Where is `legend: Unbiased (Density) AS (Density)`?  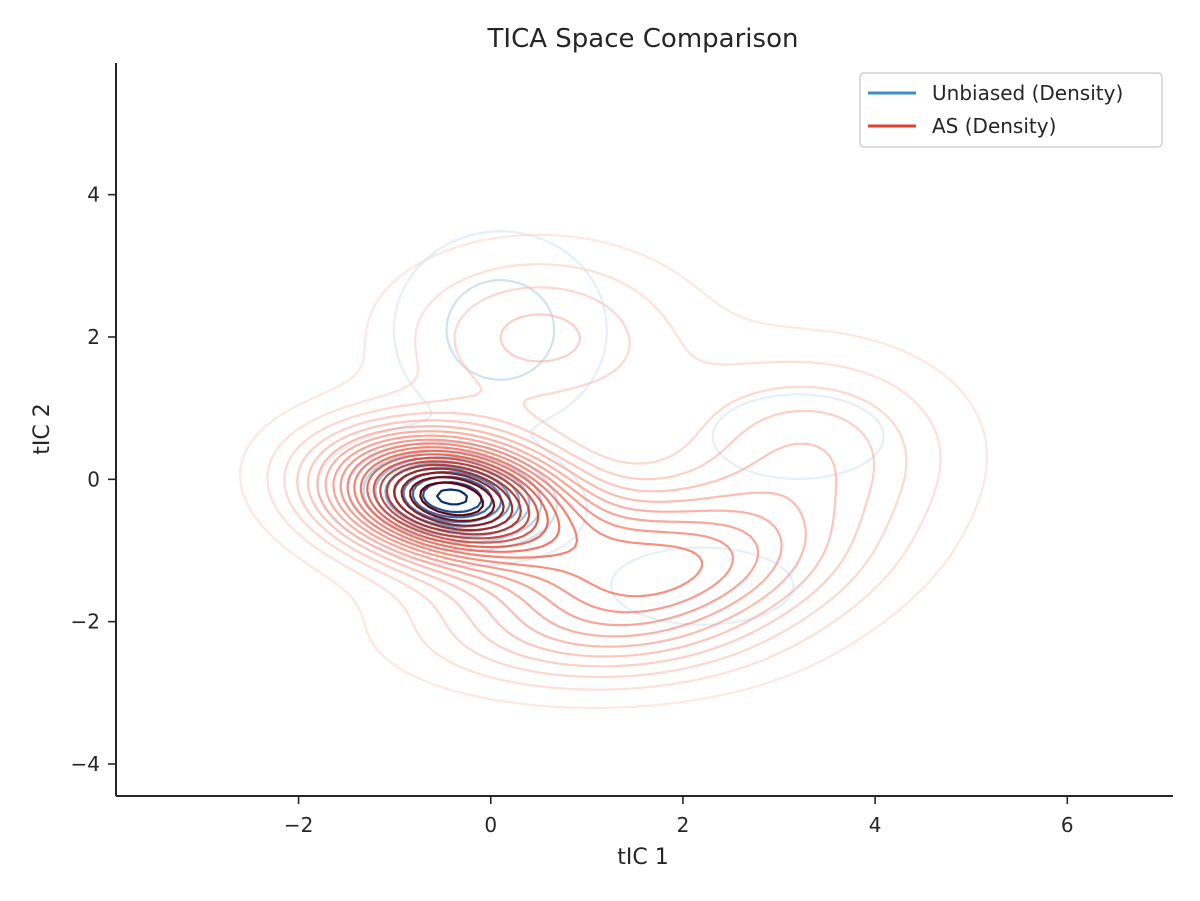 legend: Unbiased (Density) AS (Density) is located at coordinates (1011, 110).